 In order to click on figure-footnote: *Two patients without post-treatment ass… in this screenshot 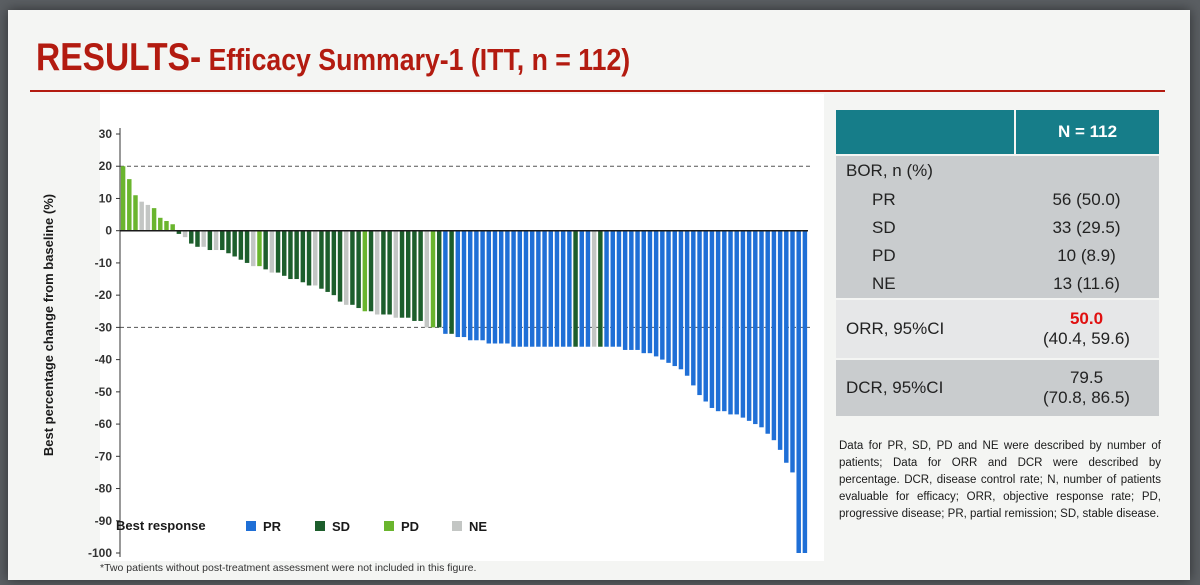, I will do `click(288, 568)`.